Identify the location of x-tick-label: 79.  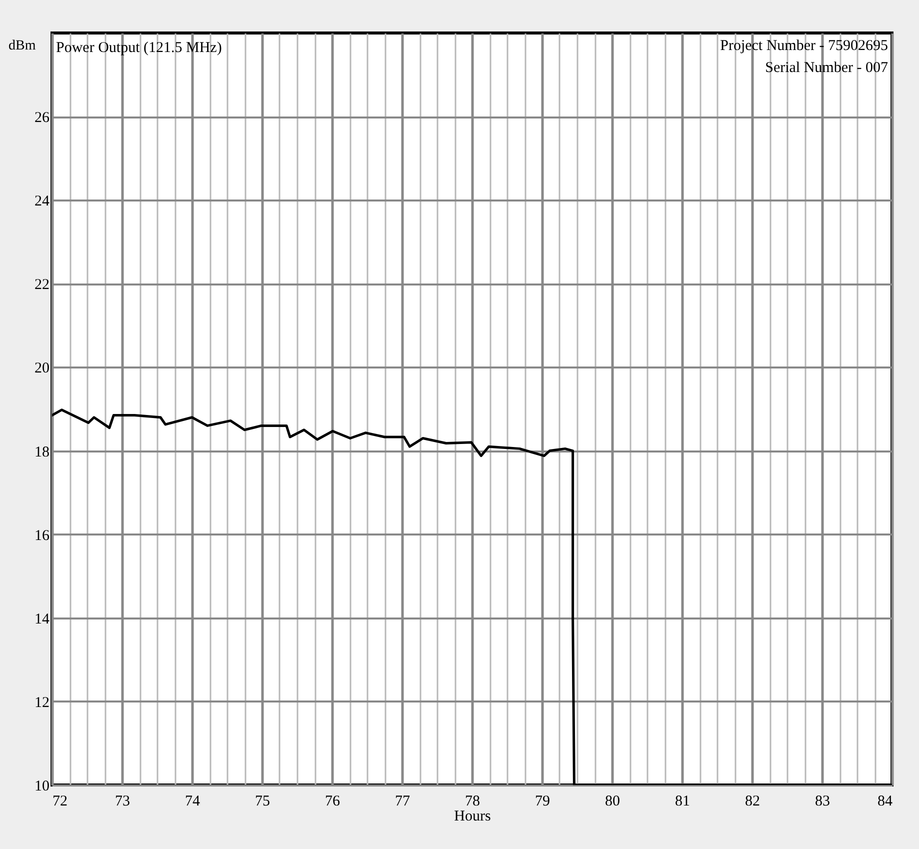
(542, 802).